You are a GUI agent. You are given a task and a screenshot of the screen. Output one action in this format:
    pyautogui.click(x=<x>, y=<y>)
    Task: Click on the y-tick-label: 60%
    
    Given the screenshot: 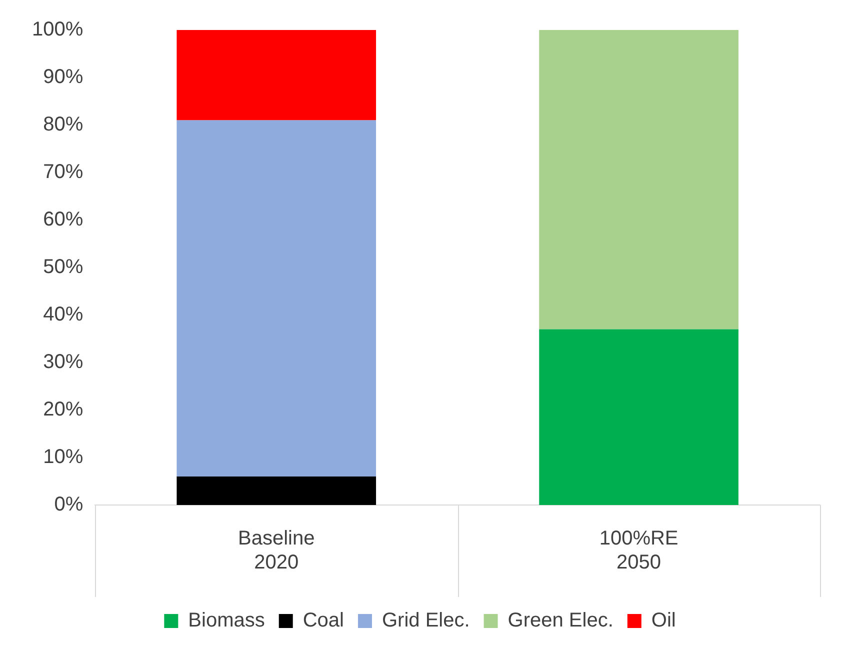 What is the action you would take?
    pyautogui.click(x=63, y=219)
    